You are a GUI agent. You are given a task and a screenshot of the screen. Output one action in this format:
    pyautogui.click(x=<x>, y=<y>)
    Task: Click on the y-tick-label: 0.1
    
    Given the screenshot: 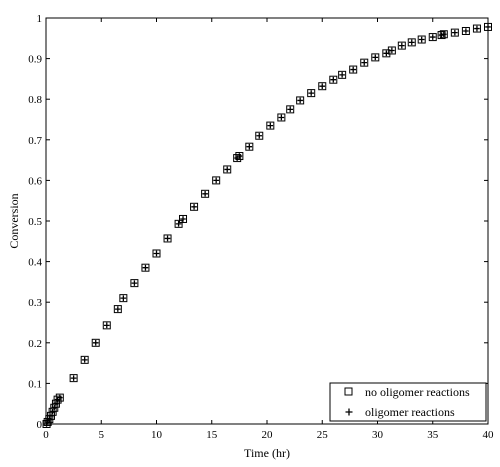 What is the action you would take?
    pyautogui.click(x=35, y=384)
    